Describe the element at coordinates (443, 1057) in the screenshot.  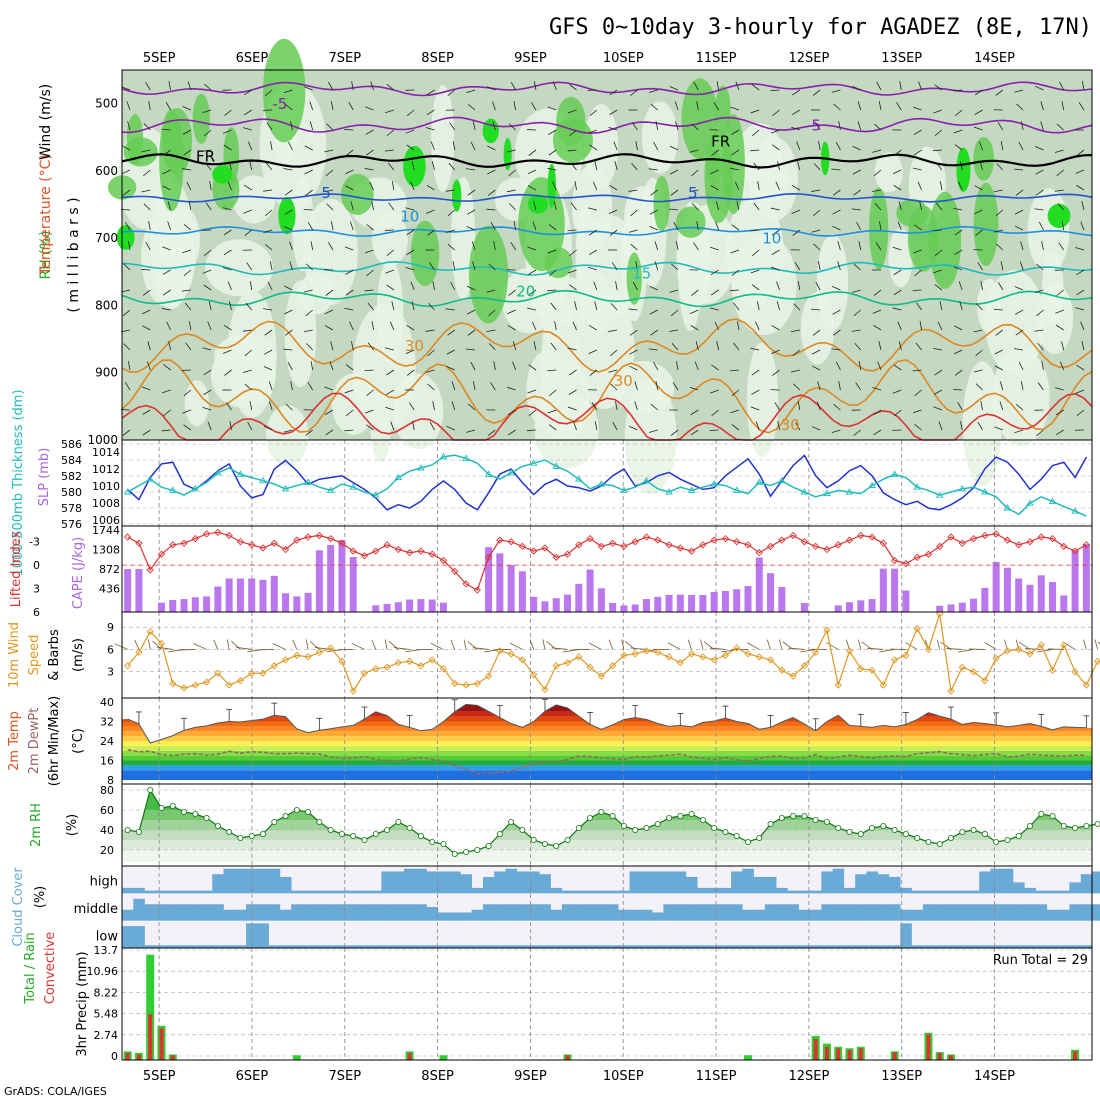
I see `precip-total-bar` at that location.